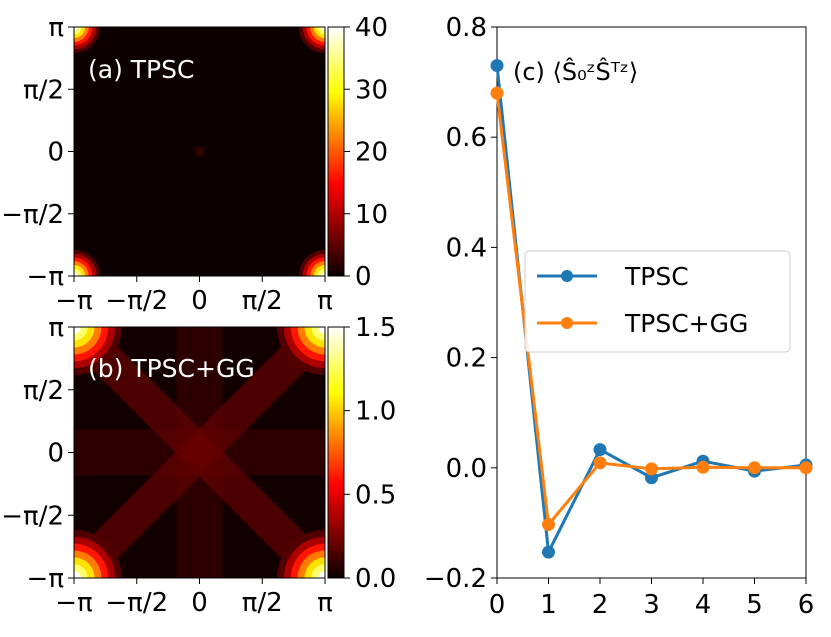  I want to click on y-tick-label-a: 0, so click(55, 153).